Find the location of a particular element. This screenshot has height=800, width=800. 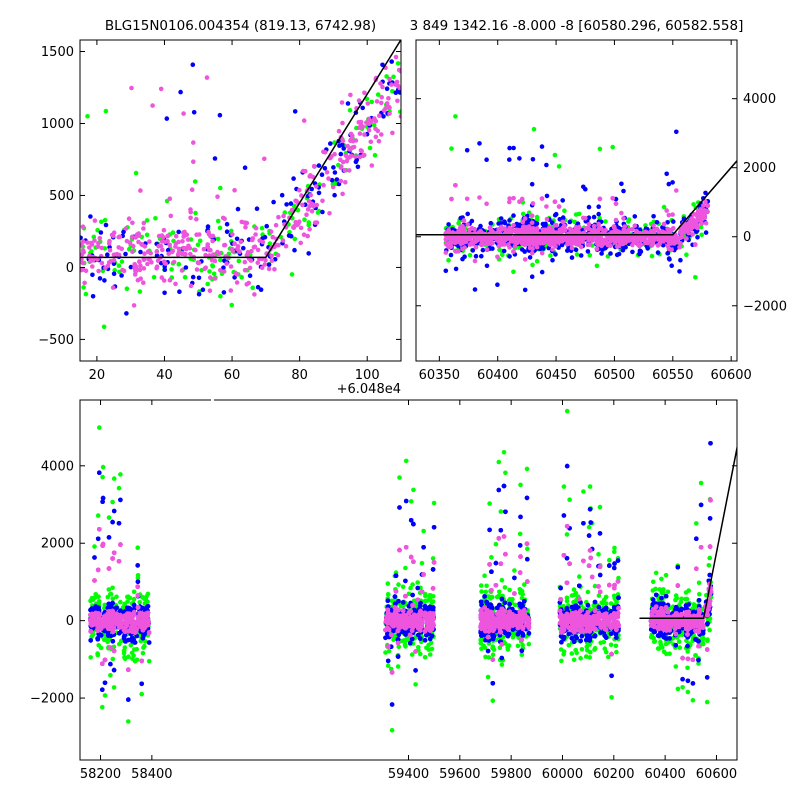

x-tick-label: 60350 is located at coordinates (439, 375).